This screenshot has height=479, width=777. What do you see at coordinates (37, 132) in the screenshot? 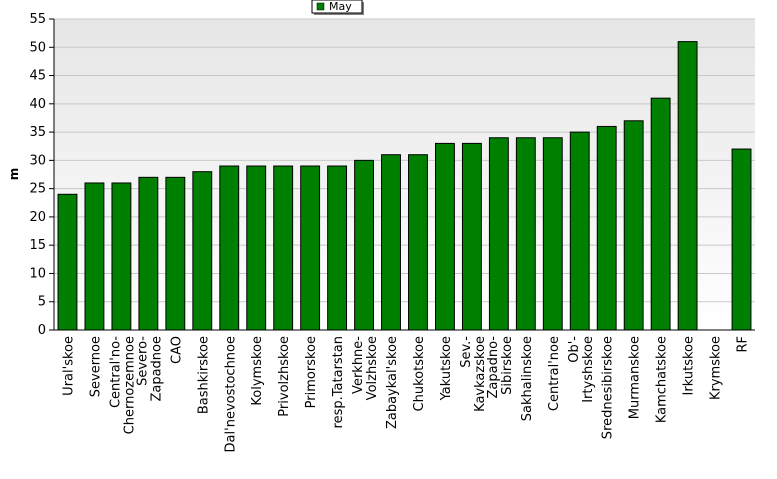
I see `y-tick-label: 35` at bounding box center [37, 132].